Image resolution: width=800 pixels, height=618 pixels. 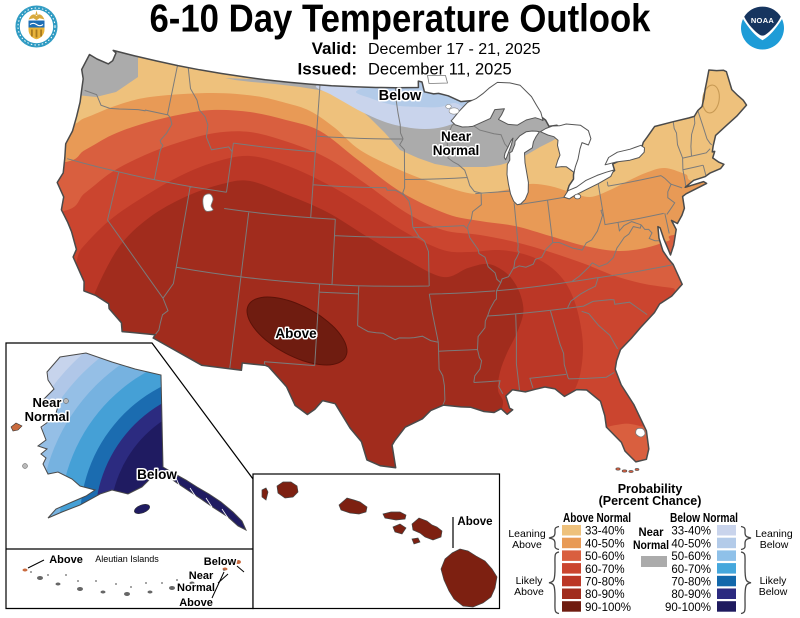 What do you see at coordinates (597, 518) in the screenshot?
I see `svg-text: Above Normal` at bounding box center [597, 518].